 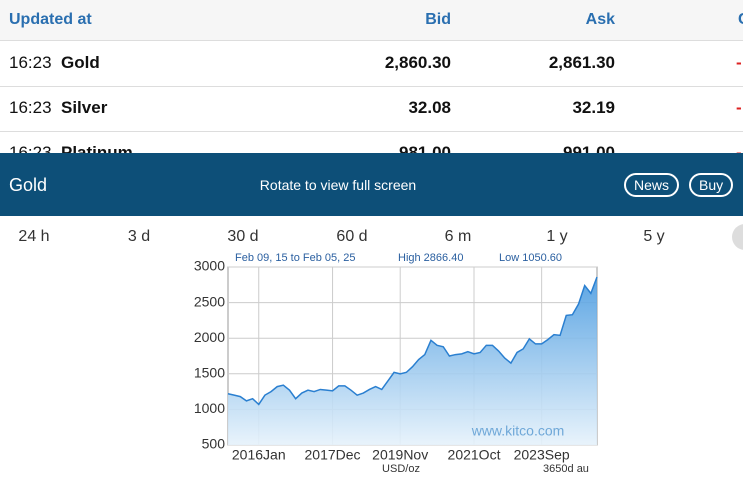 What do you see at coordinates (209, 266) in the screenshot?
I see `y-tick-label: 3000` at bounding box center [209, 266].